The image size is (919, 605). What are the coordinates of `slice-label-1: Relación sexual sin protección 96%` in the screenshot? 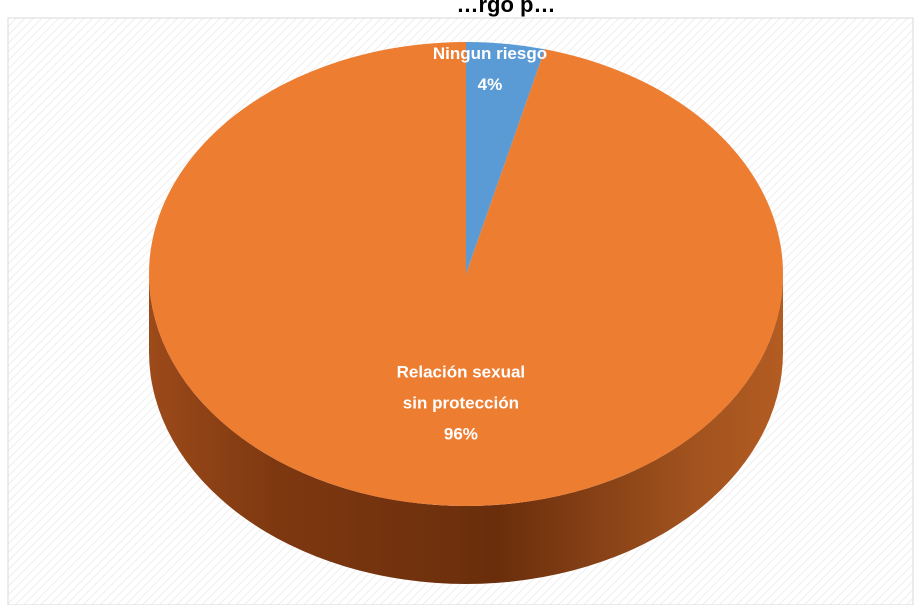 It's located at (461, 403).